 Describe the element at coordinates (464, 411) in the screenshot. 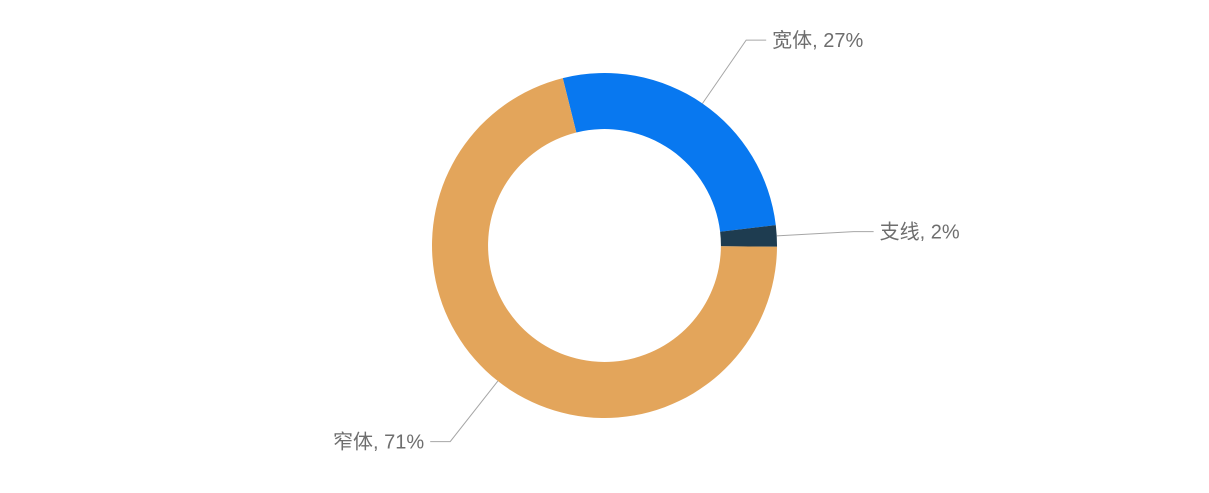

I see `leader-line-窄体` at that location.